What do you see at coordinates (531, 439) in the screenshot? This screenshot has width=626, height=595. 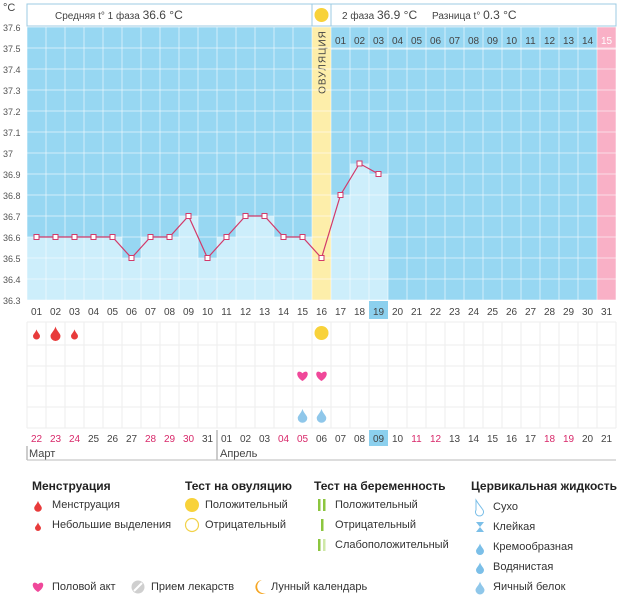 I see `date-label: 17` at bounding box center [531, 439].